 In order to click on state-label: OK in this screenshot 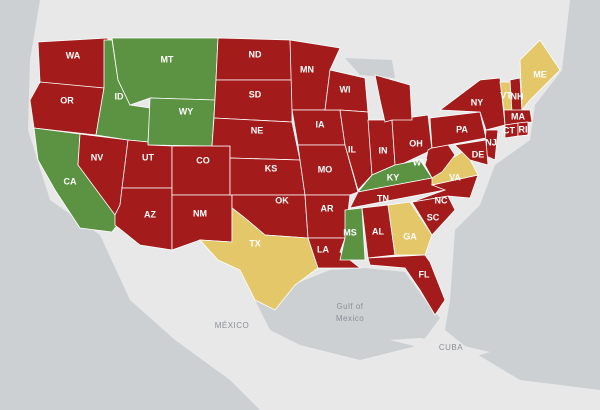, I will do `click(282, 200)`.